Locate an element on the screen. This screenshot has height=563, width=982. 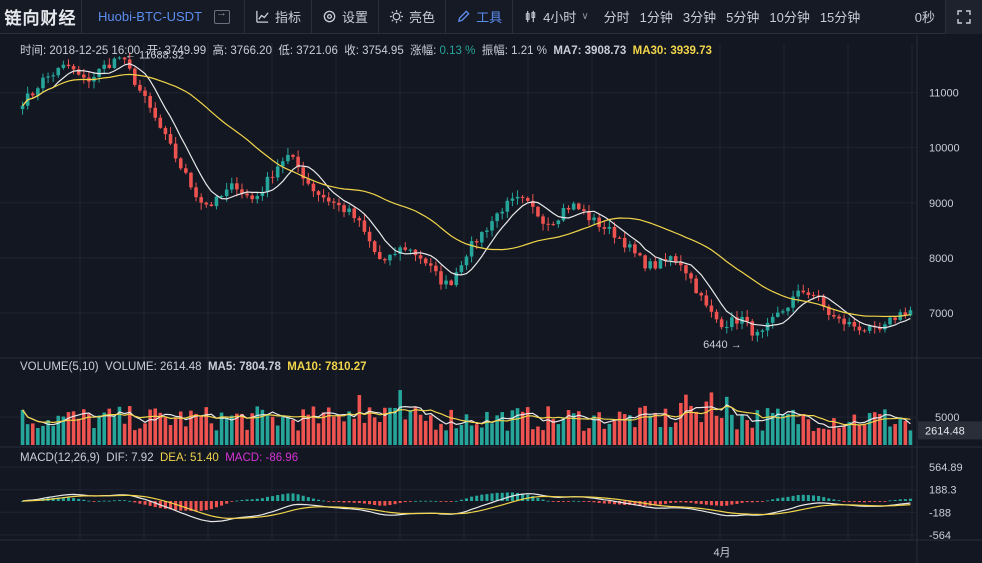
interval-dropdown: 4小时 ∨ is located at coordinates (556, 17).